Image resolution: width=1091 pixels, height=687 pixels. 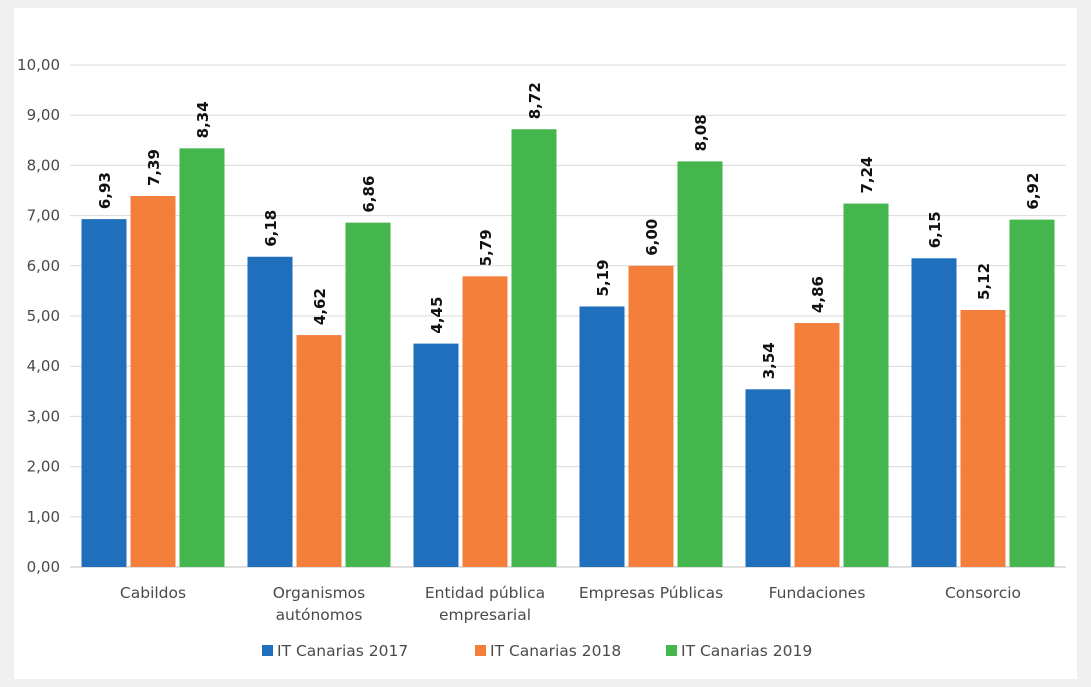 What do you see at coordinates (769, 360) in the screenshot?
I see `data-label: 3,54` at bounding box center [769, 360].